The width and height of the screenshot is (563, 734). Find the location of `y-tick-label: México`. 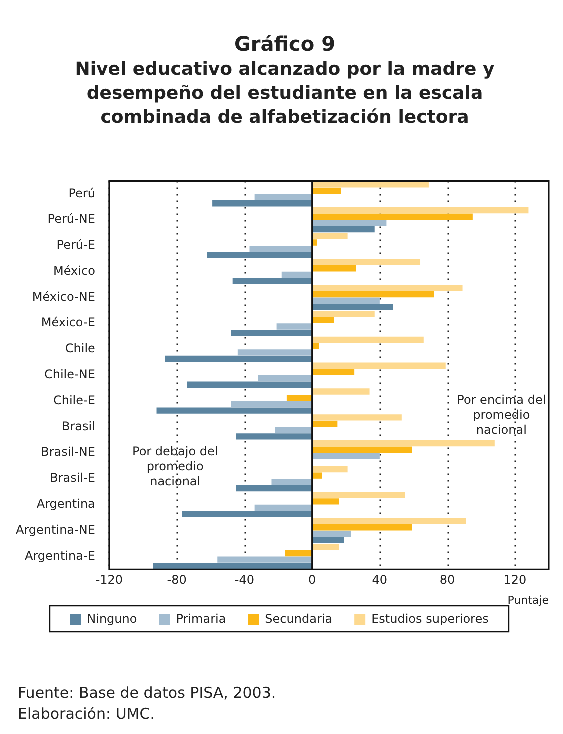

y-tick-label: México is located at coordinates (75, 271).